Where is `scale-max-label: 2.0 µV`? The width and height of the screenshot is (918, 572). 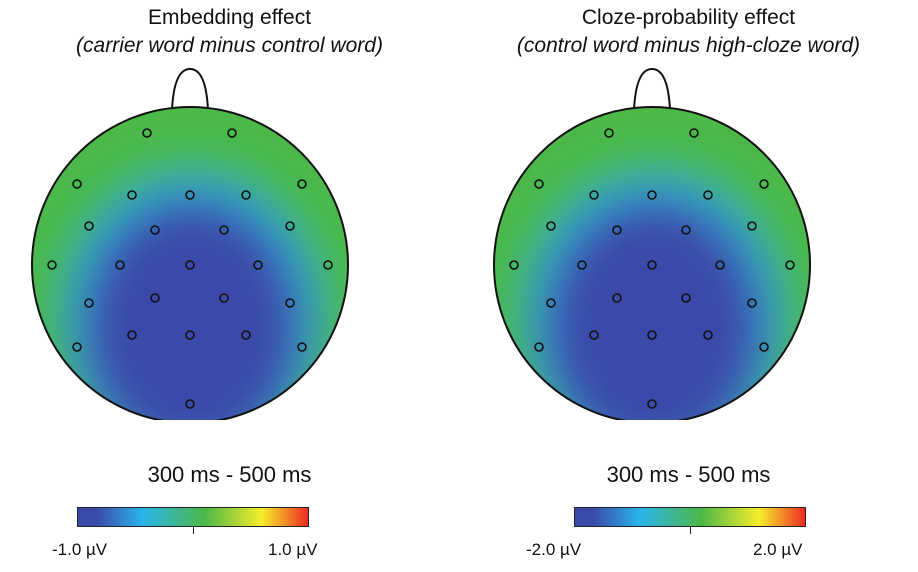 scale-max-label: 2.0 µV is located at coordinates (778, 549).